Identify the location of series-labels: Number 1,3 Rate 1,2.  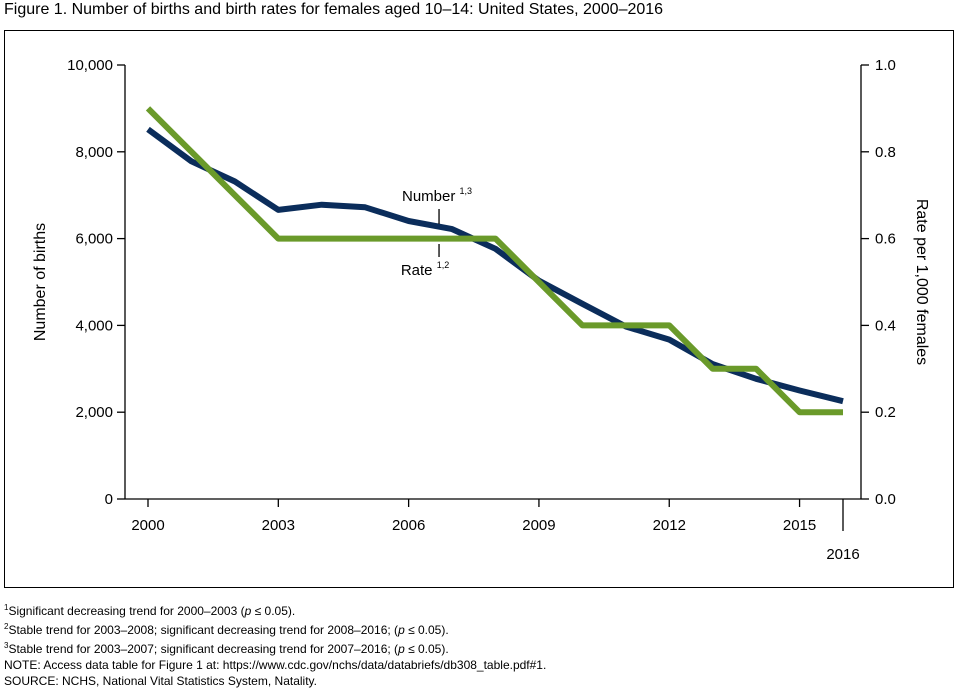
(436, 232).